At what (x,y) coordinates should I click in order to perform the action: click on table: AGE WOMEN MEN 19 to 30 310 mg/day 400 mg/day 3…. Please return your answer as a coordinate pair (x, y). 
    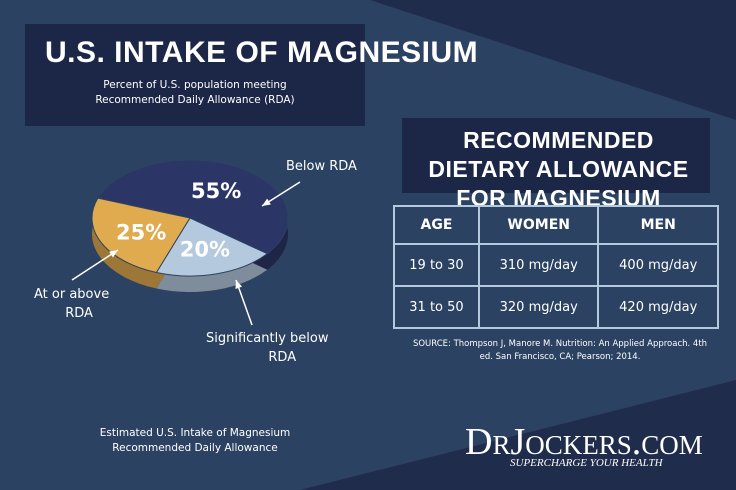
    Looking at the image, I should click on (556, 267).